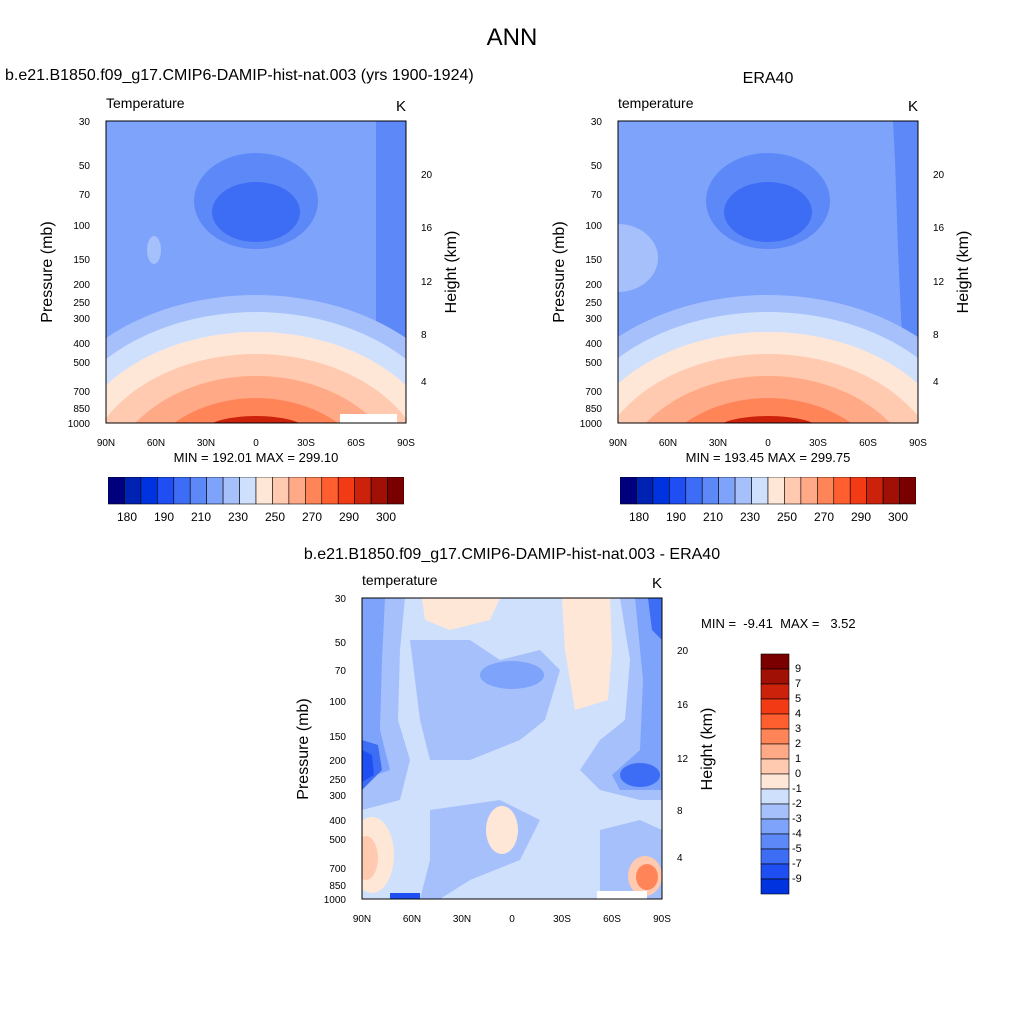  I want to click on colorbar-label: 290, so click(861, 517).